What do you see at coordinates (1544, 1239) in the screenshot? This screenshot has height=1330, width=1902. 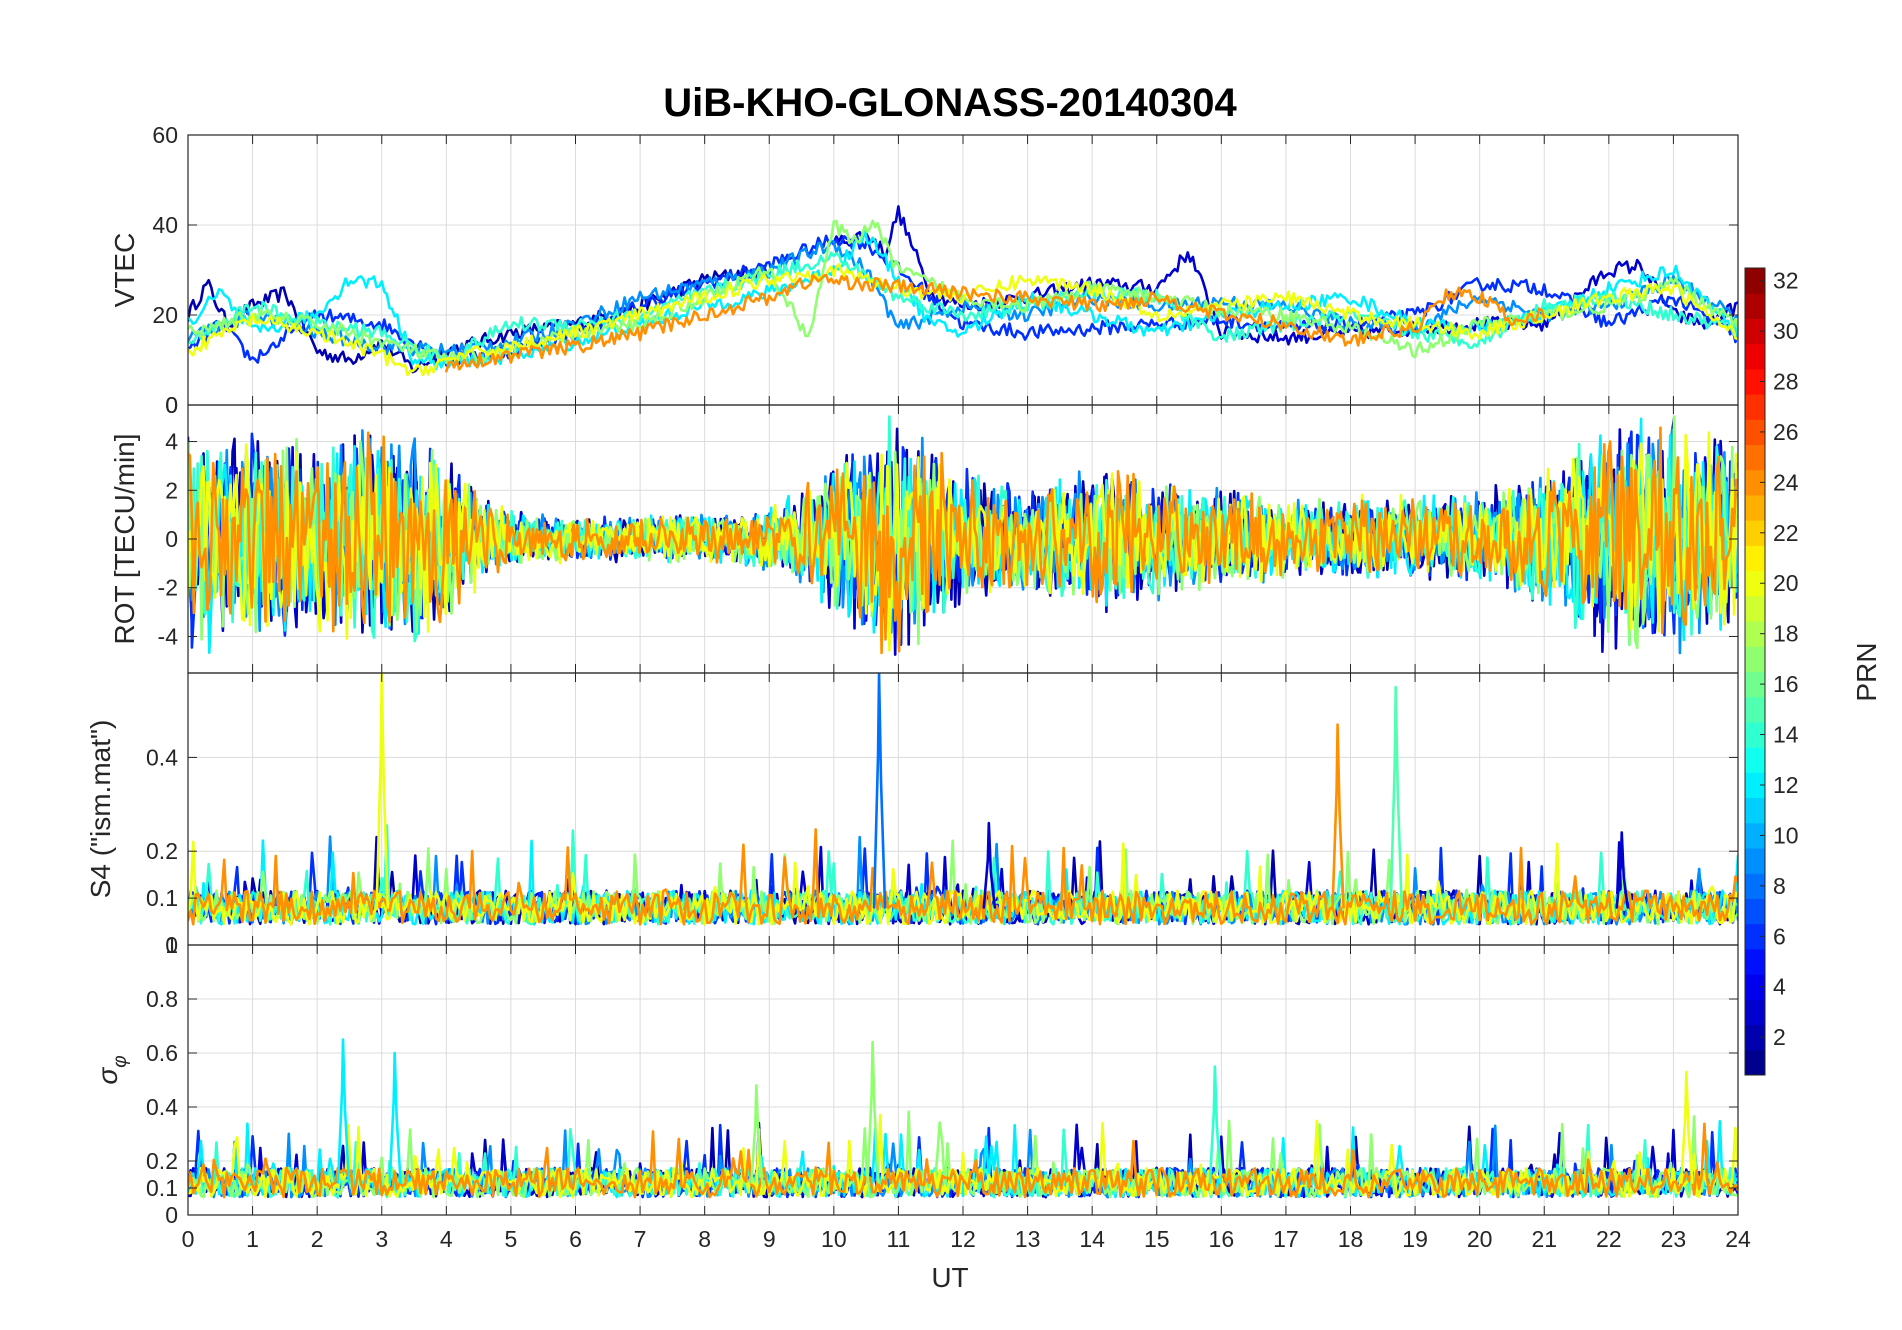 I see `x-tick-label: 21` at bounding box center [1544, 1239].